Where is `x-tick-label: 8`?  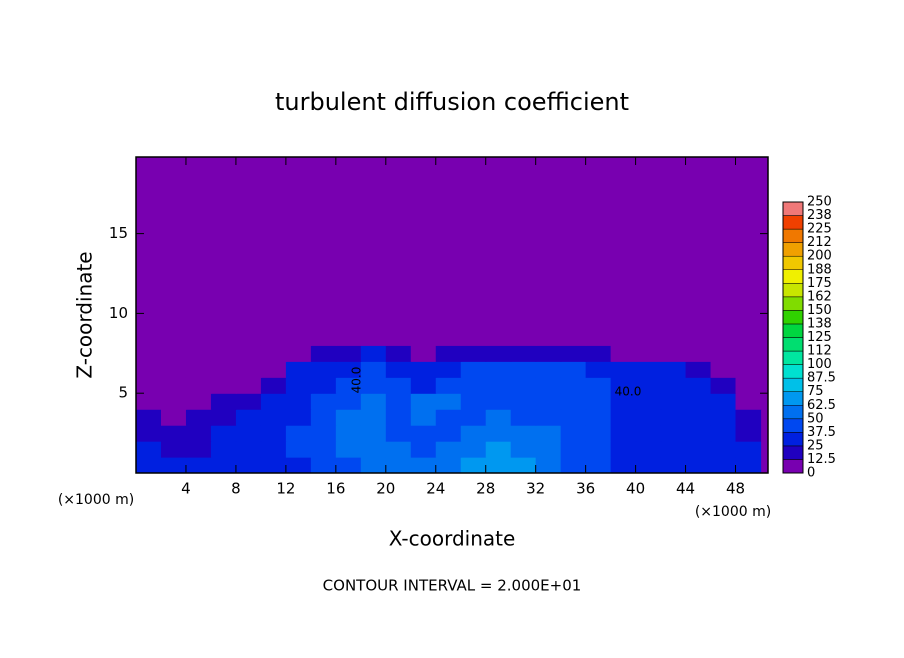 x-tick-label: 8 is located at coordinates (236, 489).